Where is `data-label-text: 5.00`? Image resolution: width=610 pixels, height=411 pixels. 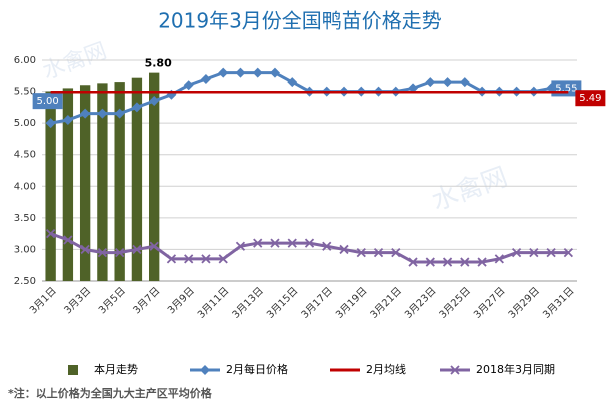 data-label-text: 5.00 is located at coordinates (47, 101).